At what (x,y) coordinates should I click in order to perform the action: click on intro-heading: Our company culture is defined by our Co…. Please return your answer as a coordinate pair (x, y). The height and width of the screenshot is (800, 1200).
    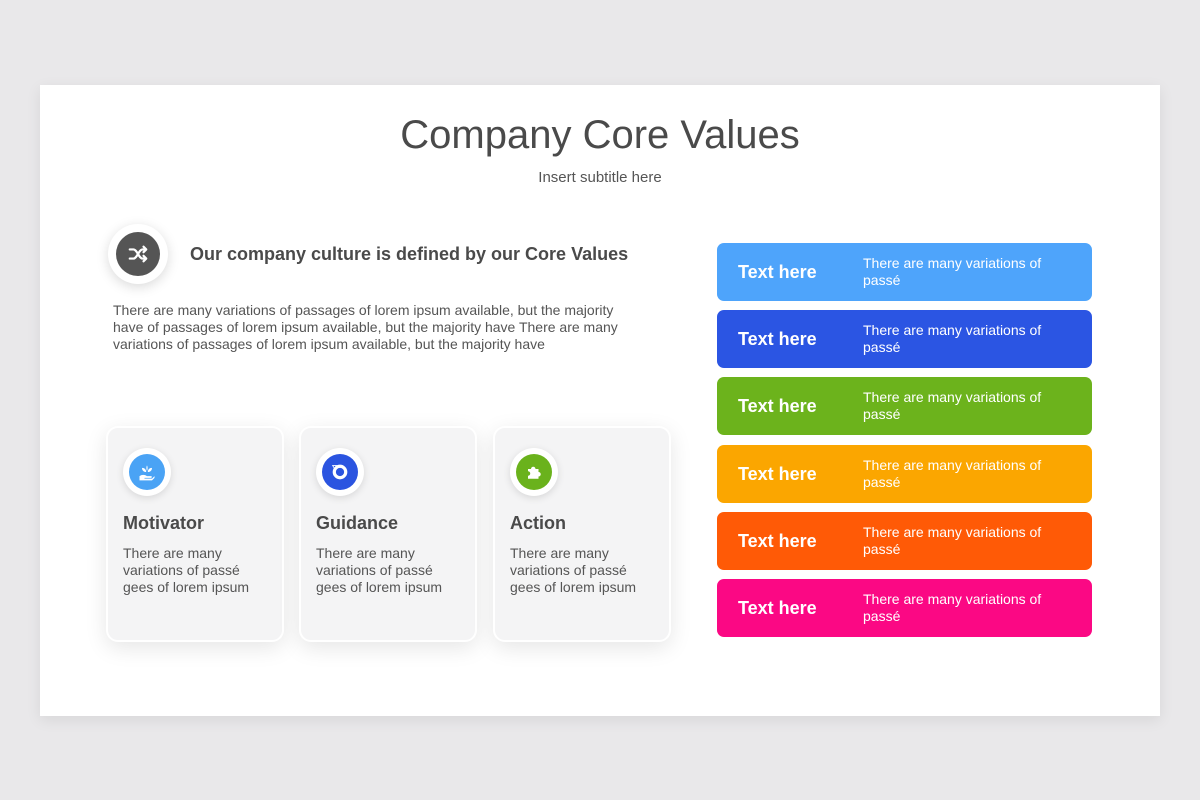
    Looking at the image, I should click on (409, 254).